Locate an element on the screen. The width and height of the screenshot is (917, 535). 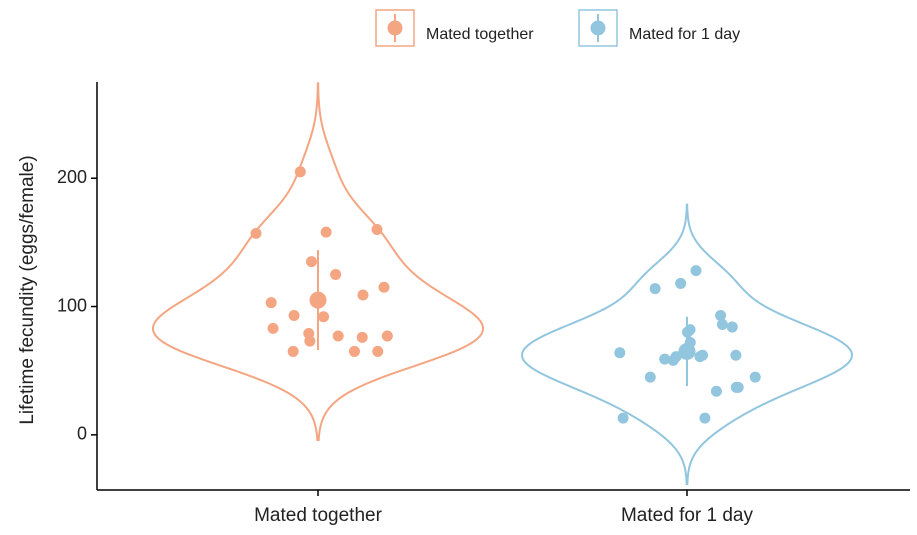
y-tick-label: 200 is located at coordinates (72, 177).